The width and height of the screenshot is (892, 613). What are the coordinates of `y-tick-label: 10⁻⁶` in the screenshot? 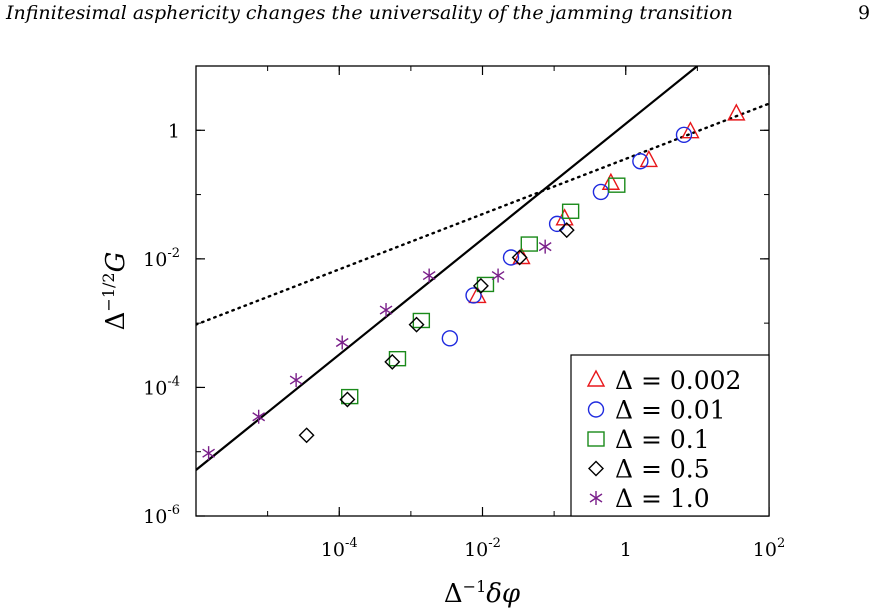 It's located at (161, 515).